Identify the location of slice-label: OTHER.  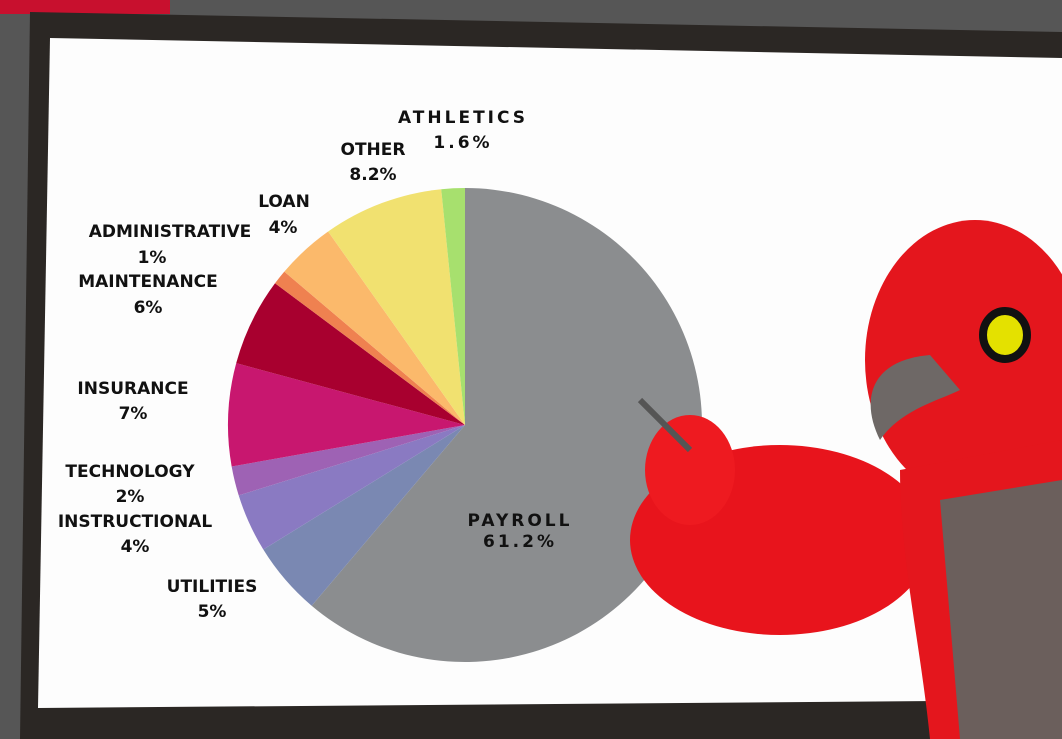
(373, 150).